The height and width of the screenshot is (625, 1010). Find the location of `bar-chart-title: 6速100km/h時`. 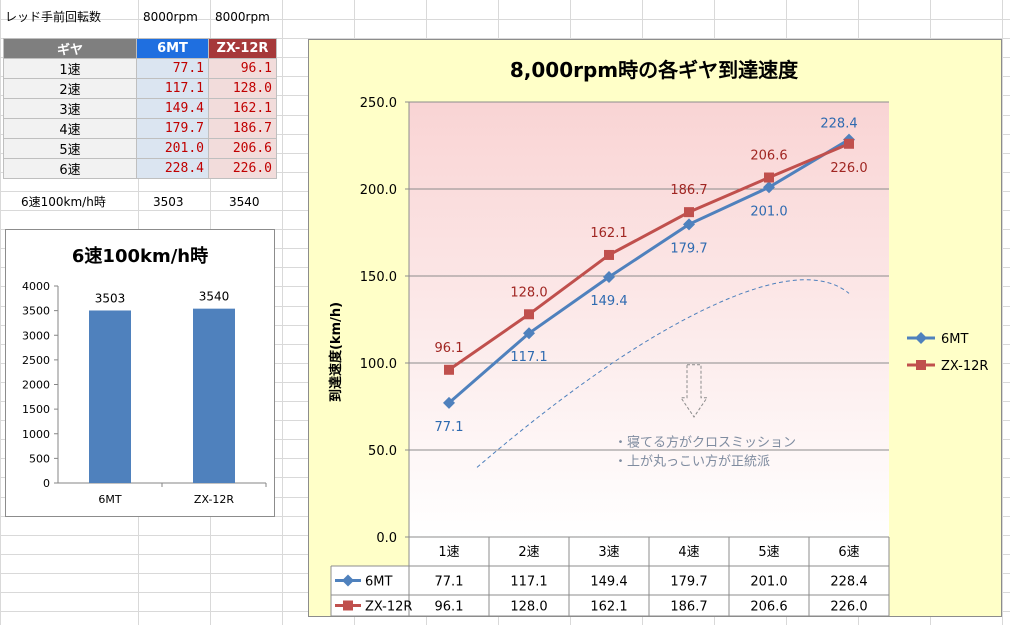

bar-chart-title: 6速100km/h時 is located at coordinates (140, 256).